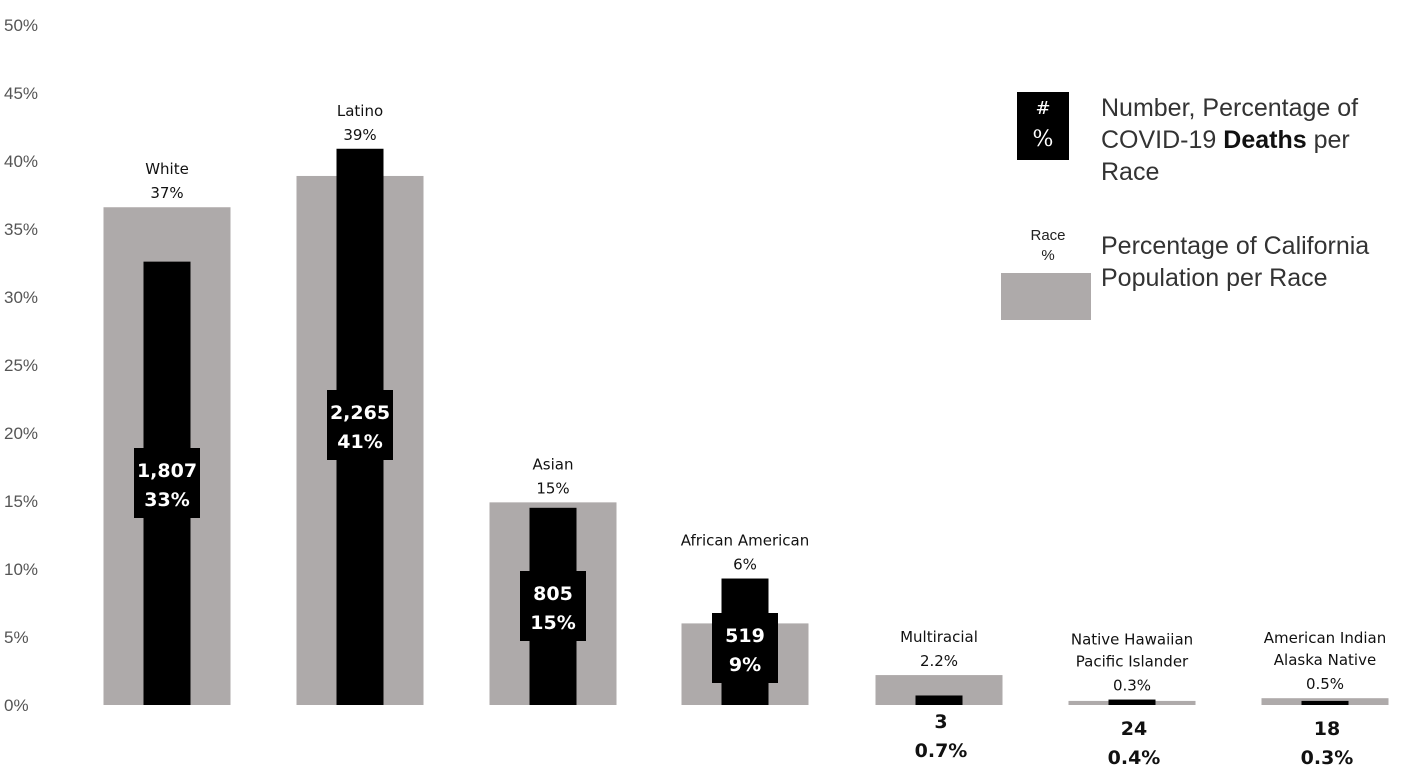 The height and width of the screenshot is (772, 1425). I want to click on death-count-label: 1,807, so click(167, 471).